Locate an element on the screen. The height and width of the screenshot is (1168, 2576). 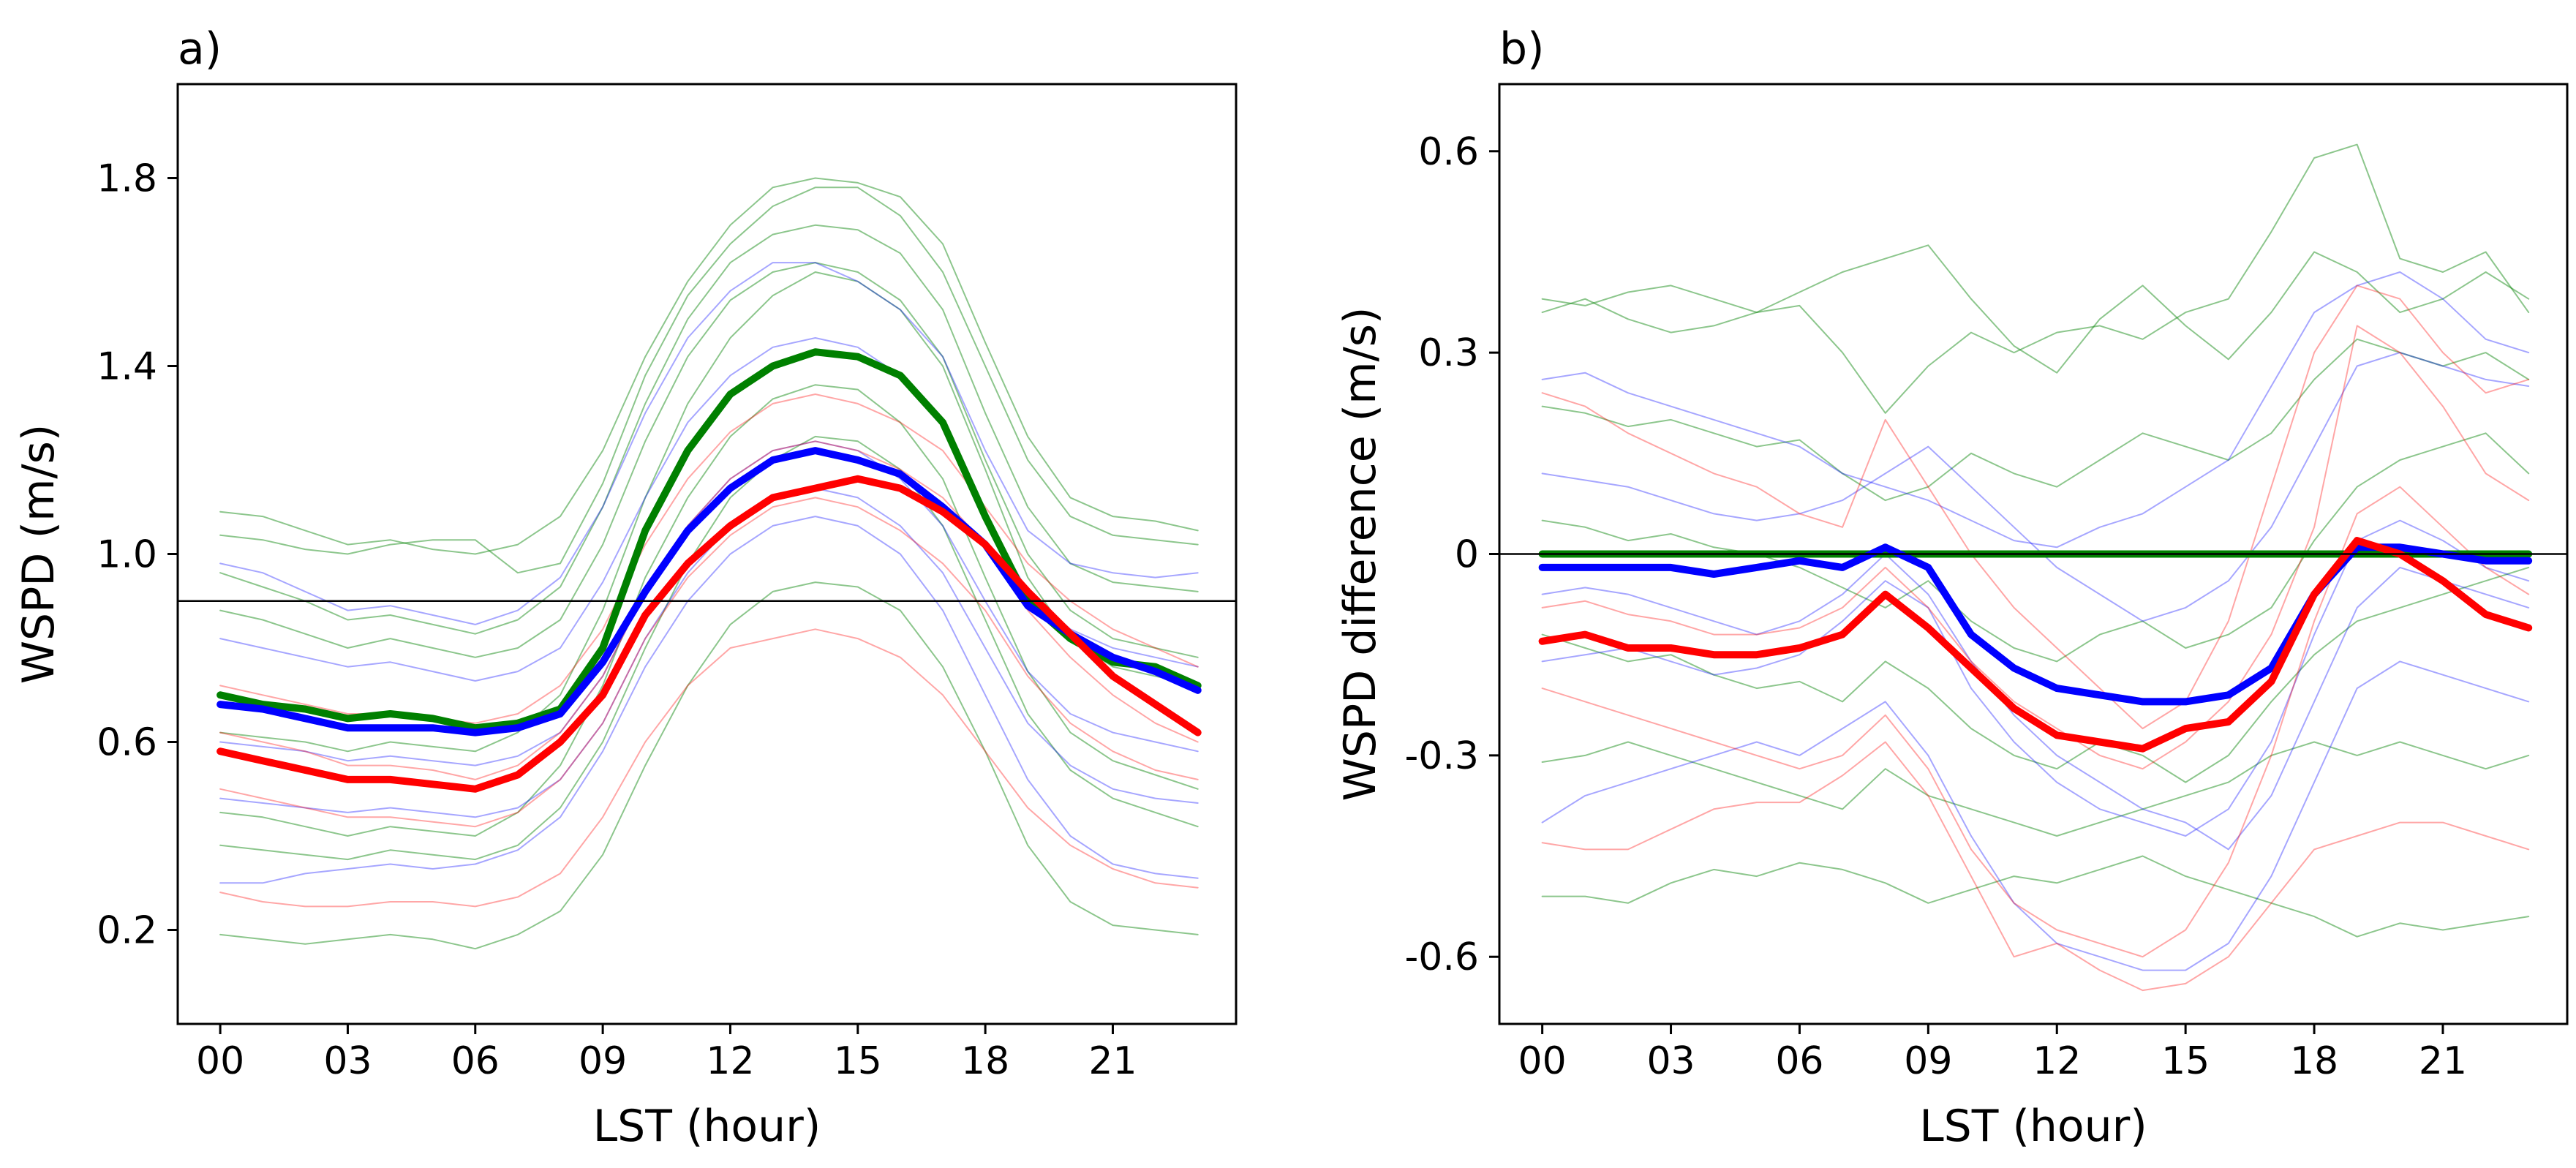
panel-b-ytick-label: 0.3 is located at coordinates (1448, 353).